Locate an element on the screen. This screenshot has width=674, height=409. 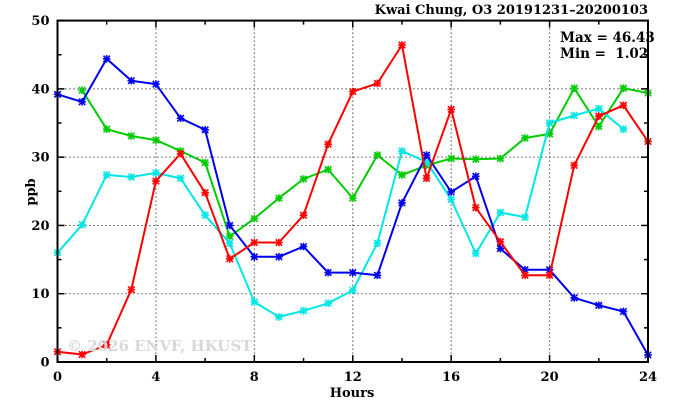
y-tick-label-50: 50 is located at coordinates (40, 21).